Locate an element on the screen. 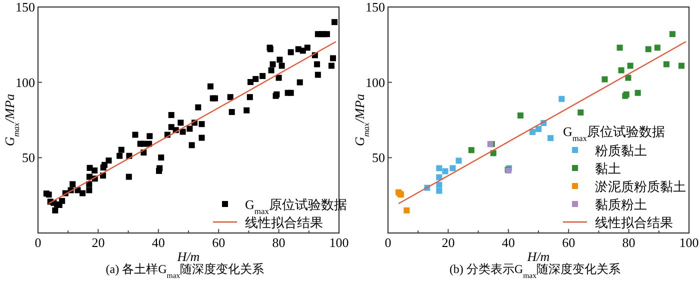 The height and width of the screenshot is (281, 700). legend-label: 粉质黏土 is located at coordinates (621, 150).